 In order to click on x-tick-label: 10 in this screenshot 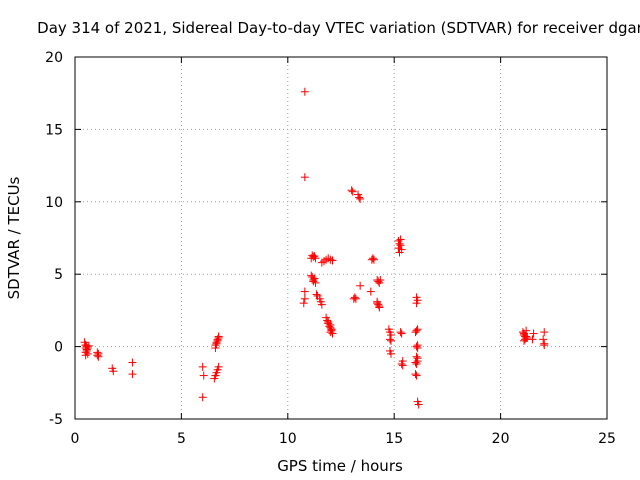, I will do `click(288, 439)`.